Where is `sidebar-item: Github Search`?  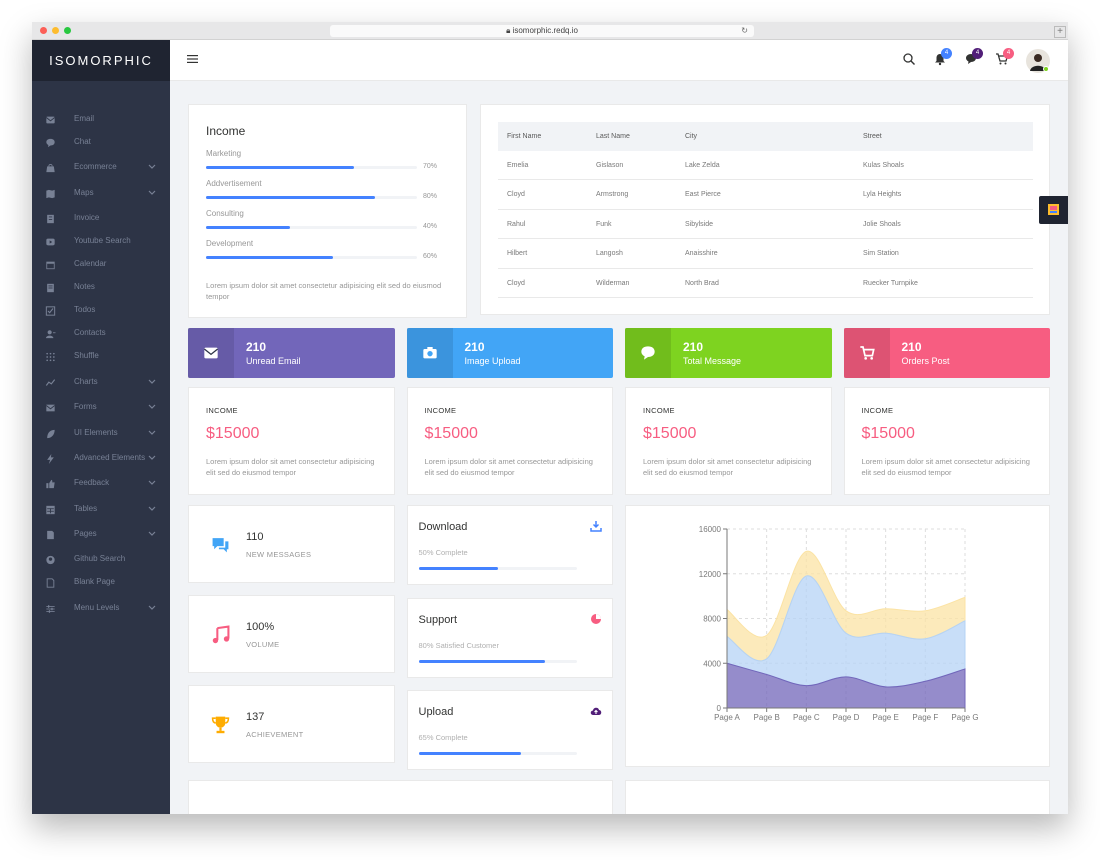
sidebar-item: Github Search is located at coordinates (101, 560).